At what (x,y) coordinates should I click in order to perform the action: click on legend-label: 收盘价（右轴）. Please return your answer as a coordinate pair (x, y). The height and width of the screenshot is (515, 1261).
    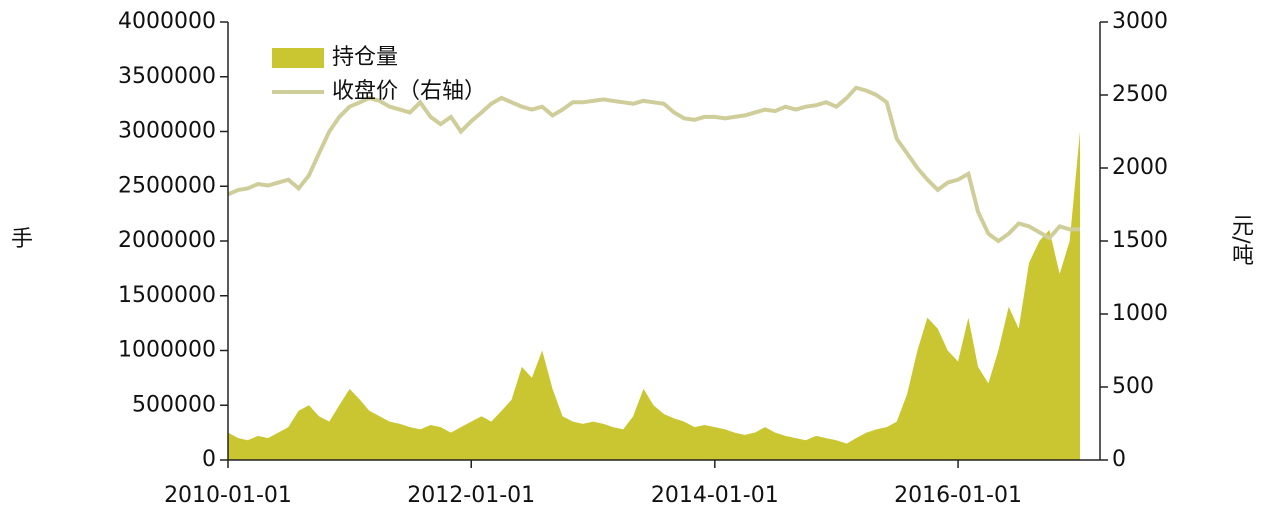
    Looking at the image, I should click on (409, 91).